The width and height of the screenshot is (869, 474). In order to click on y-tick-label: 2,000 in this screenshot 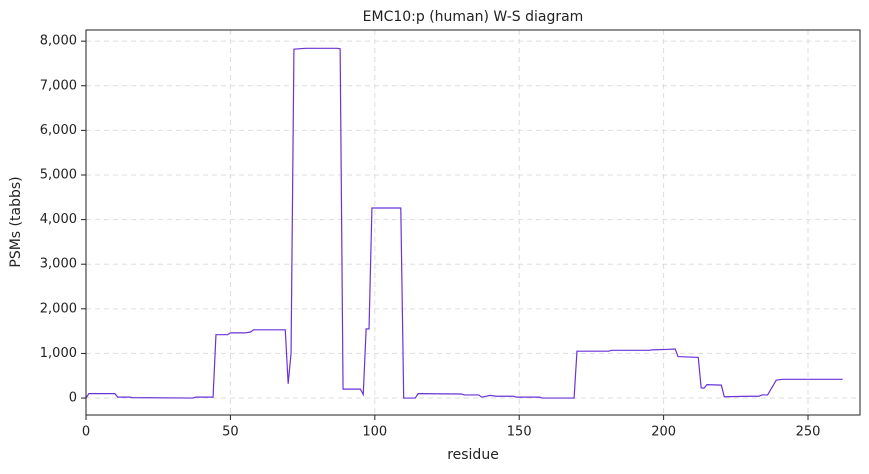, I will do `click(58, 308)`.